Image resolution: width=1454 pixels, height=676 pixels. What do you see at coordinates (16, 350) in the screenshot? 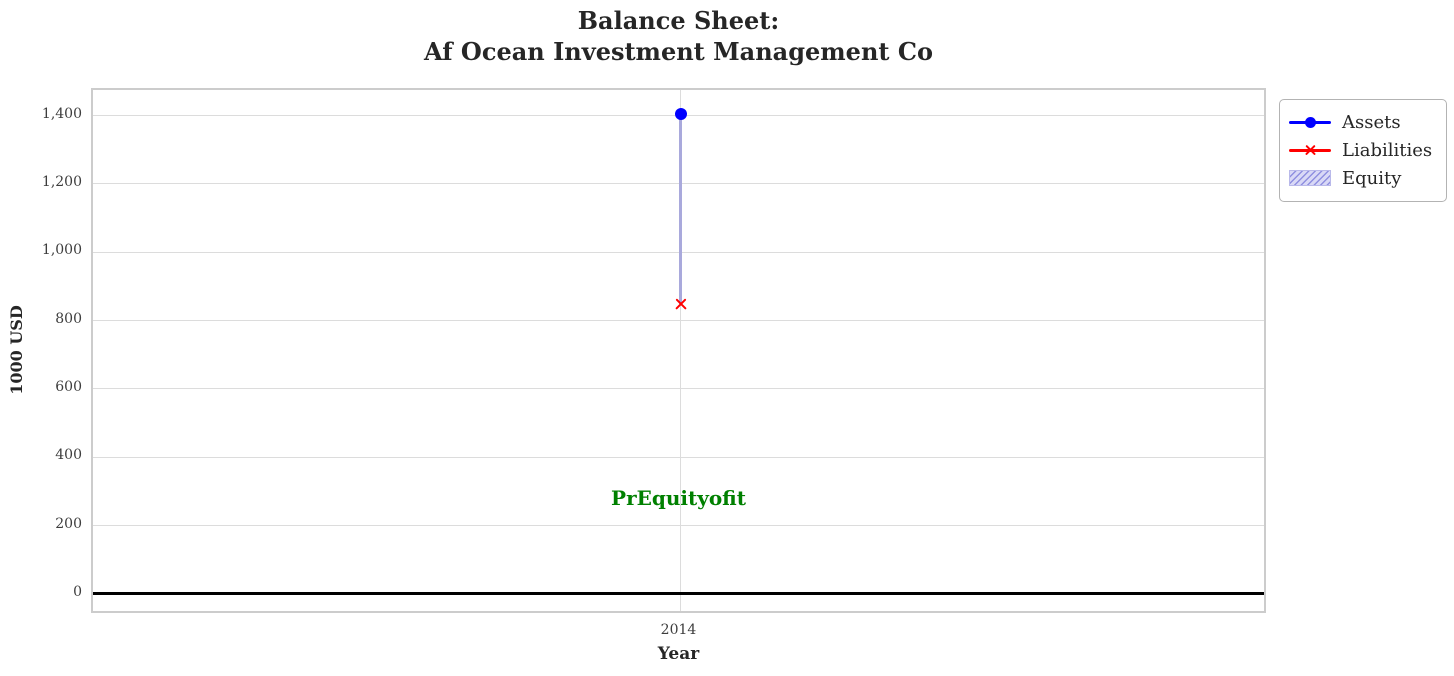
I see `y-axis-label: 1000 USD` at bounding box center [16, 350].